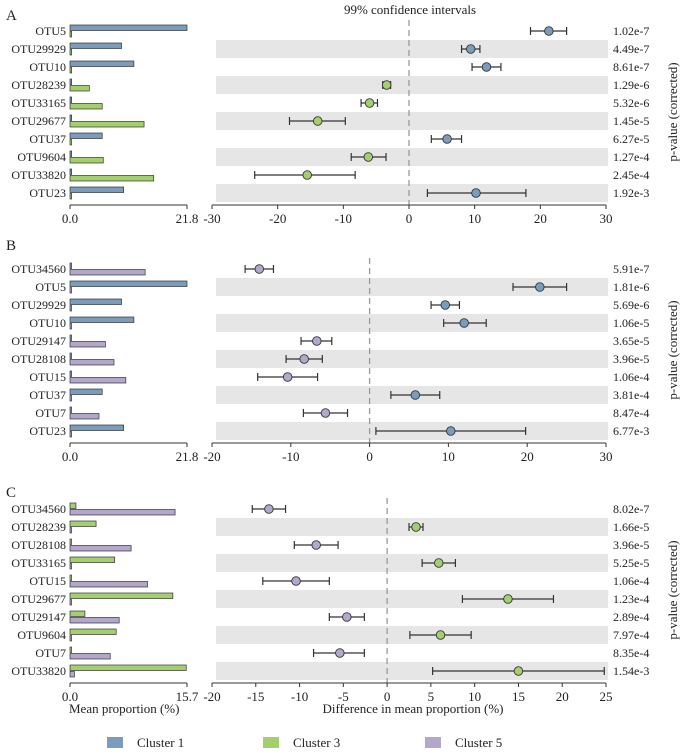  Describe the element at coordinates (606, 218) in the screenshot. I see `diff-axis-tick-label: 30` at that location.